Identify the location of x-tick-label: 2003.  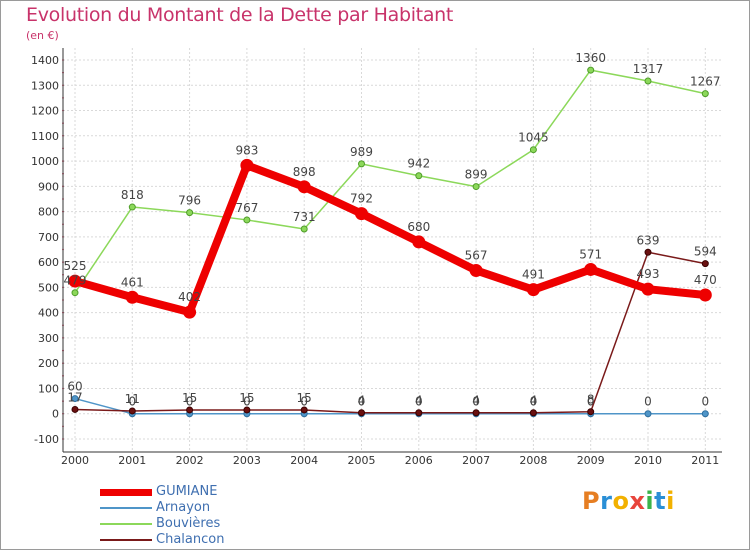
(247, 460).